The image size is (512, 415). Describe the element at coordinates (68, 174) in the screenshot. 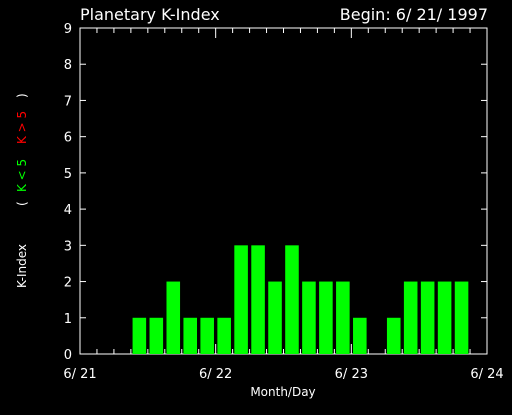

I see `y-tick-label: 5` at that location.